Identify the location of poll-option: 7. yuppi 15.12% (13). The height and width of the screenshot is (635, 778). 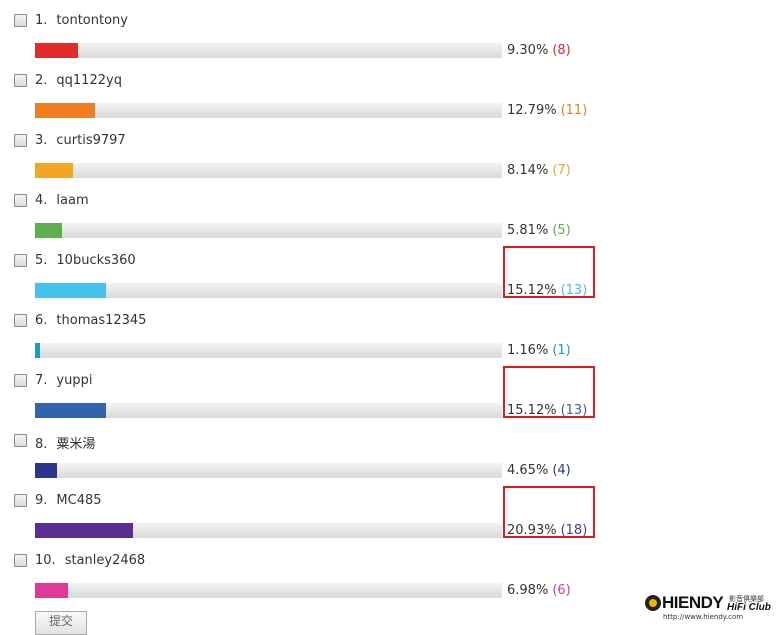
(389, 390).